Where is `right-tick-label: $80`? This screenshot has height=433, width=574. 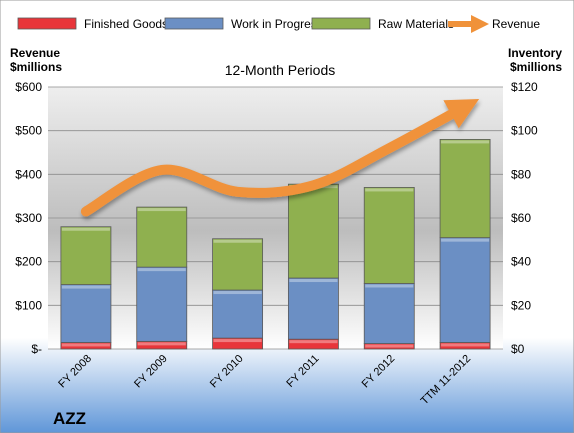 right-tick-label: $80 is located at coordinates (521, 174).